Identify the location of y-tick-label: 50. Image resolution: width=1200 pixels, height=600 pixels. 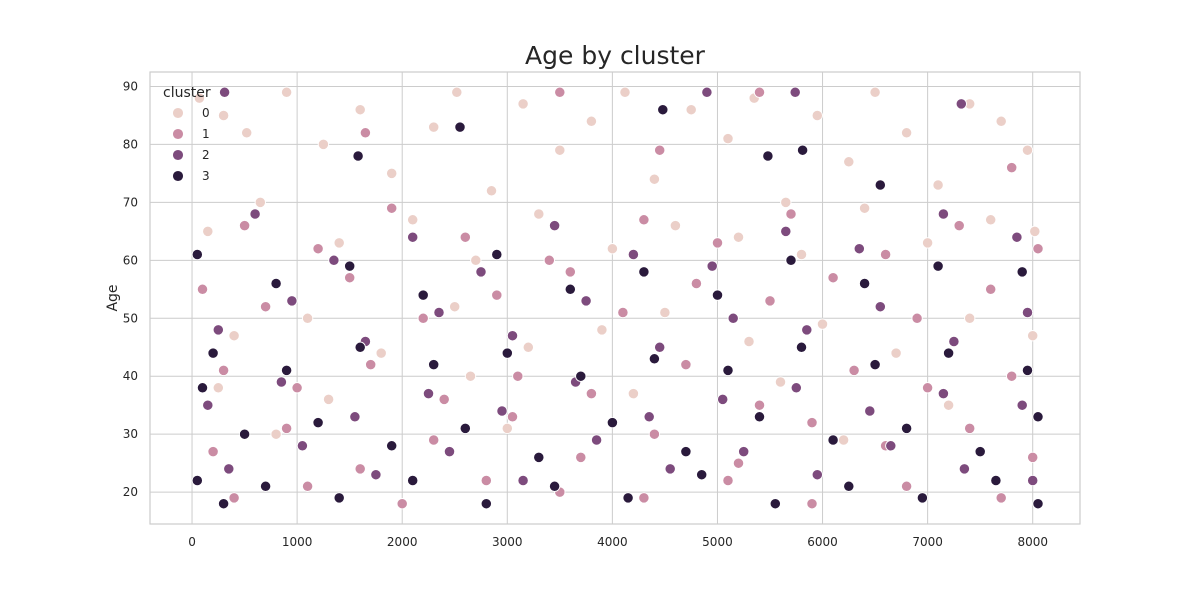
(130, 318).